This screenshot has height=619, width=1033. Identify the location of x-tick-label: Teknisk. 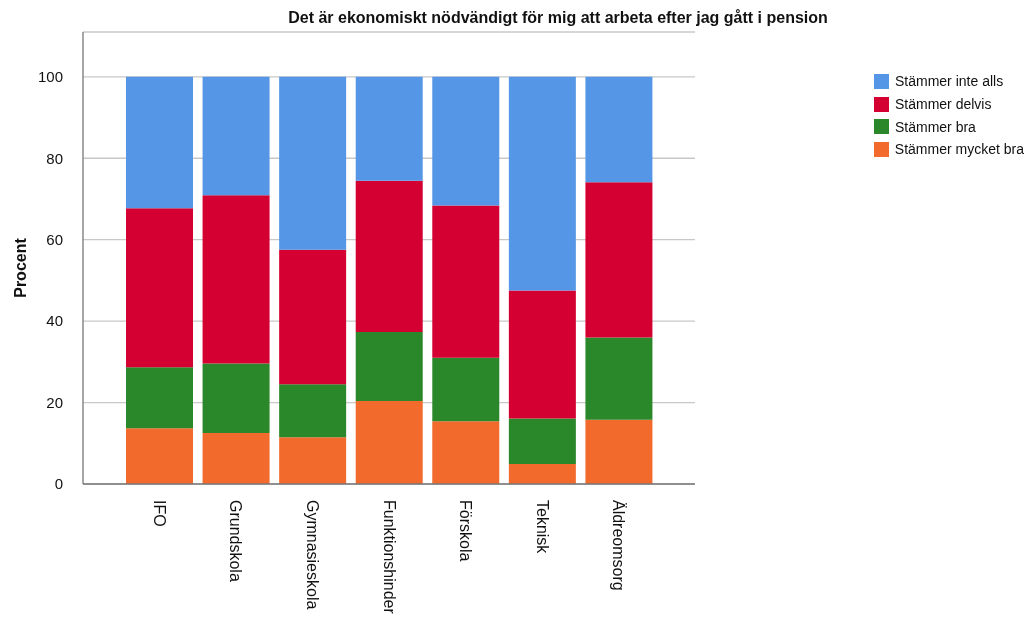
(542, 527).